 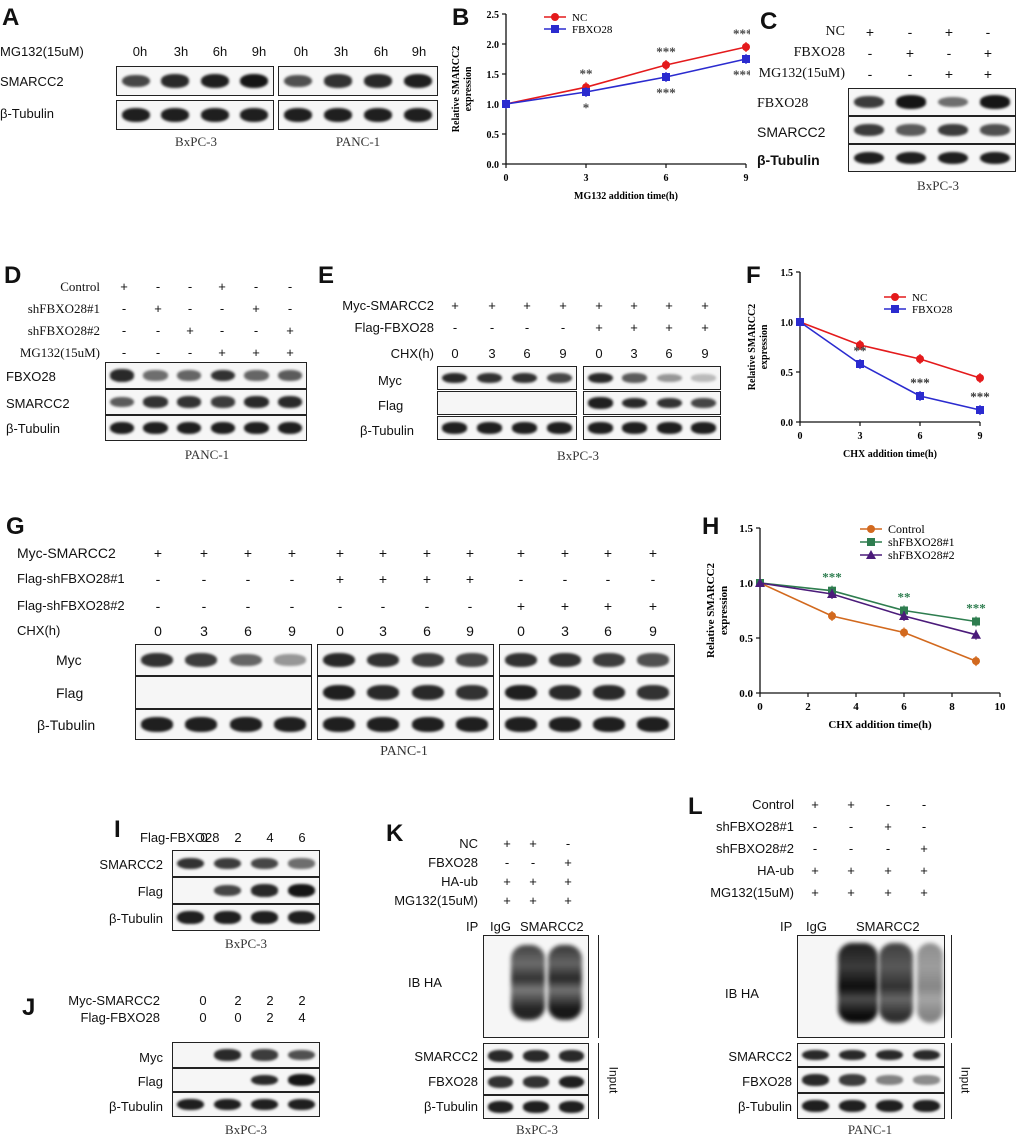 What do you see at coordinates (741, 33) in the screenshot?
I see `significance-label: ****` at bounding box center [741, 33].